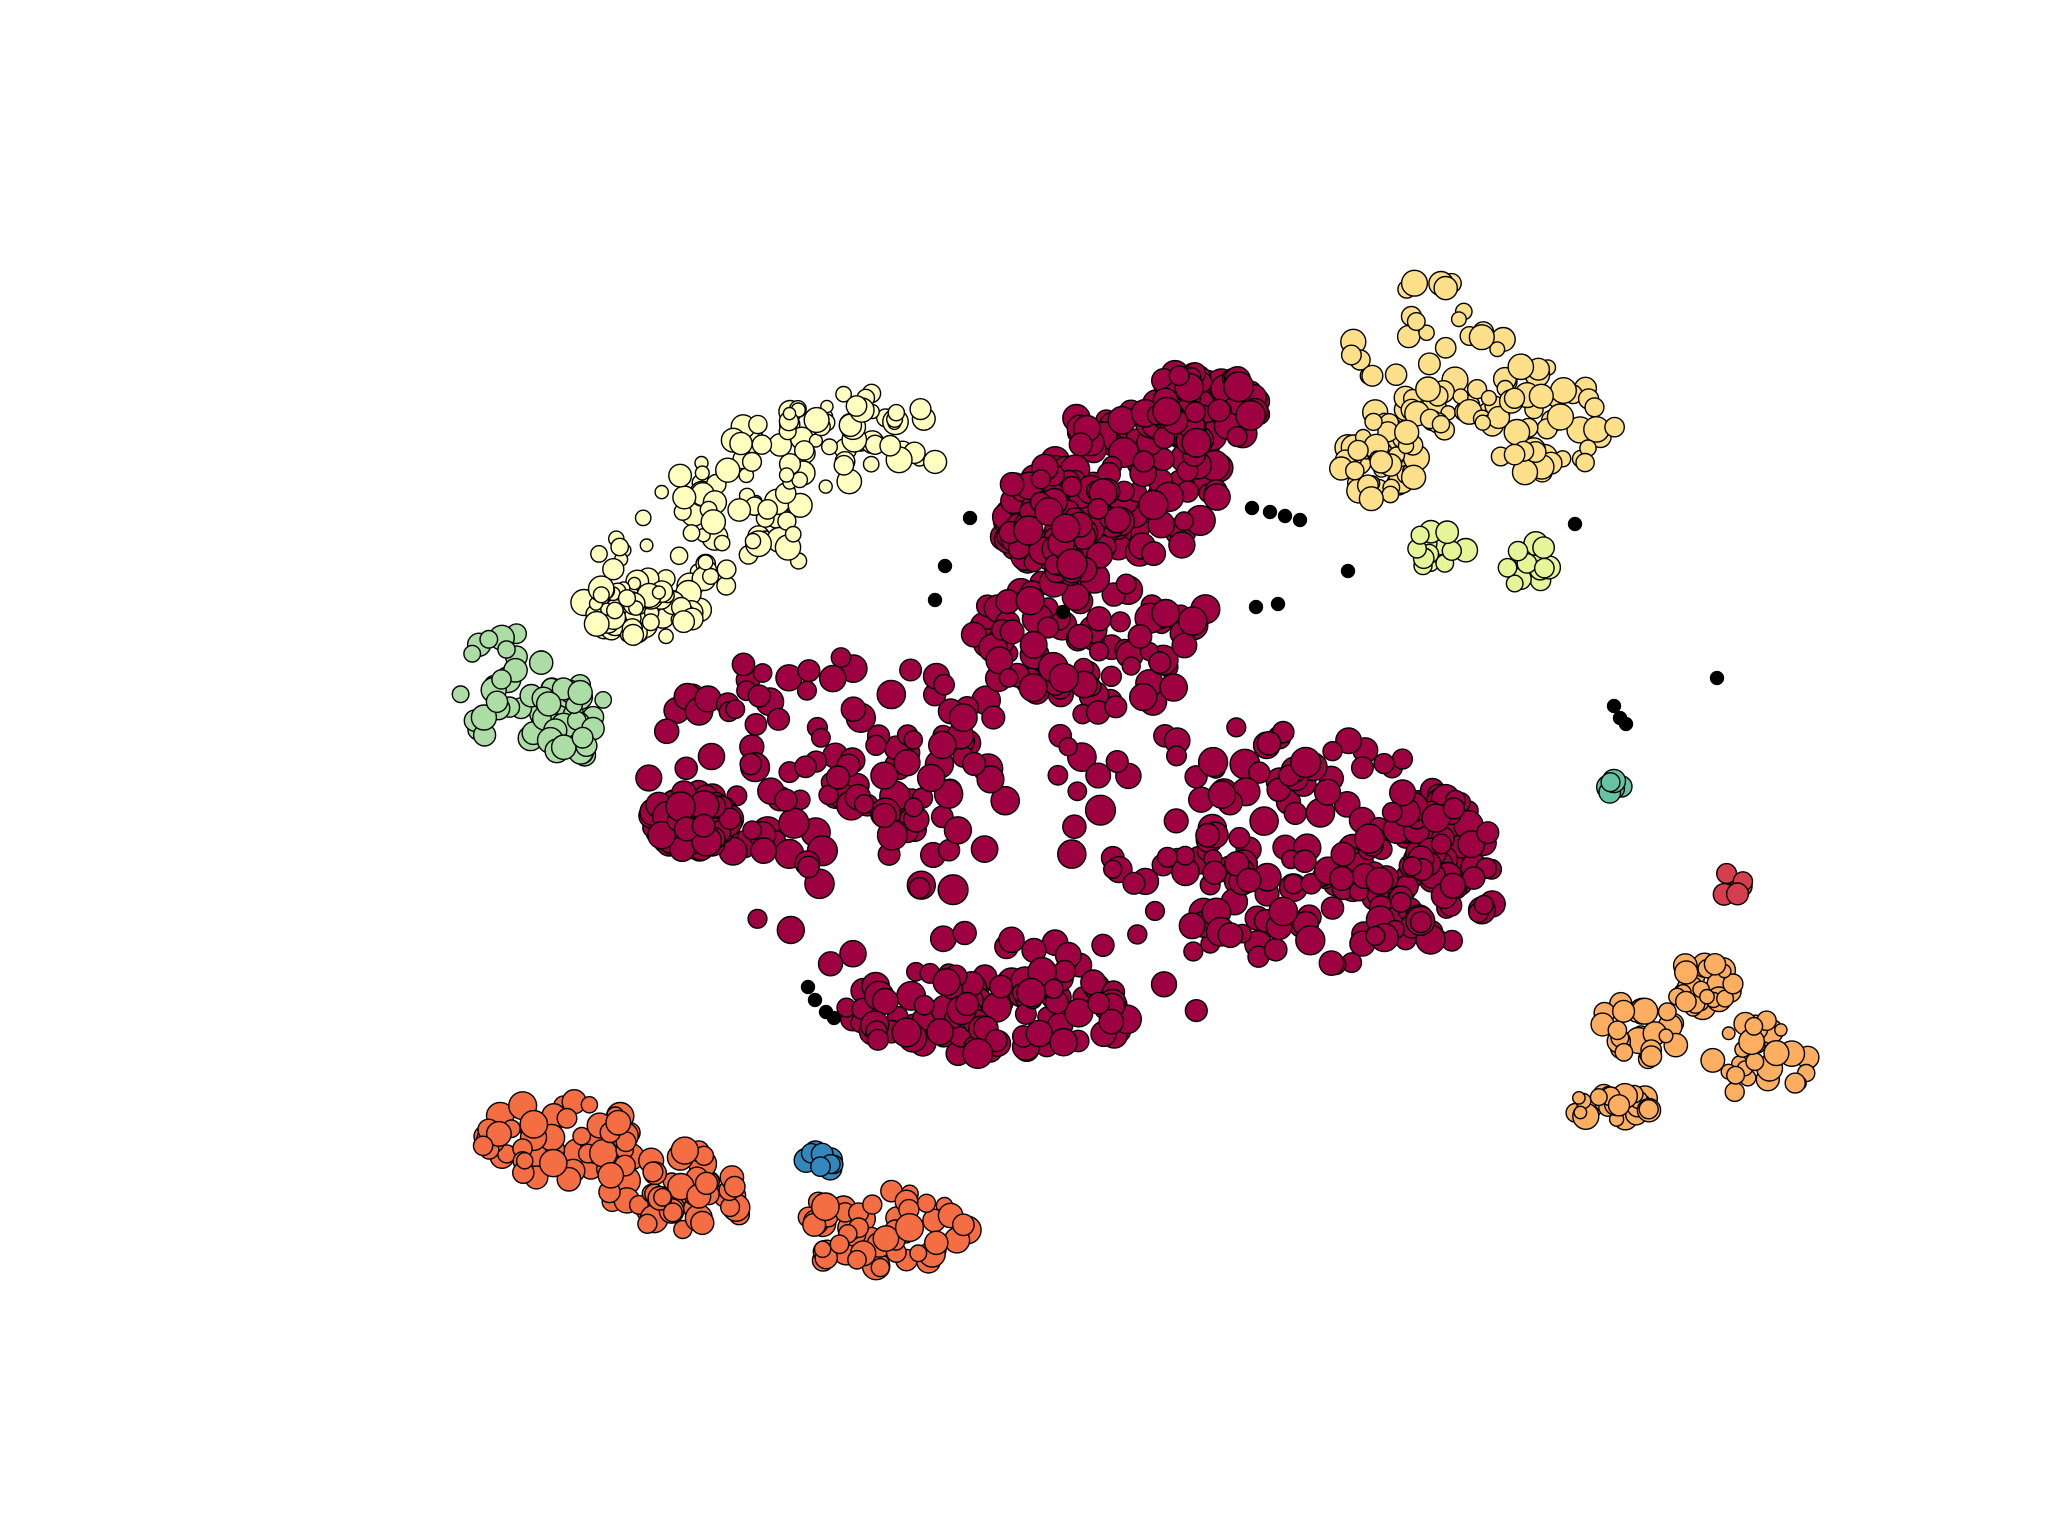 The height and width of the screenshot is (1536, 2048). Describe the element at coordinates (1614, 786) in the screenshot. I see `cluster-teal` at that location.